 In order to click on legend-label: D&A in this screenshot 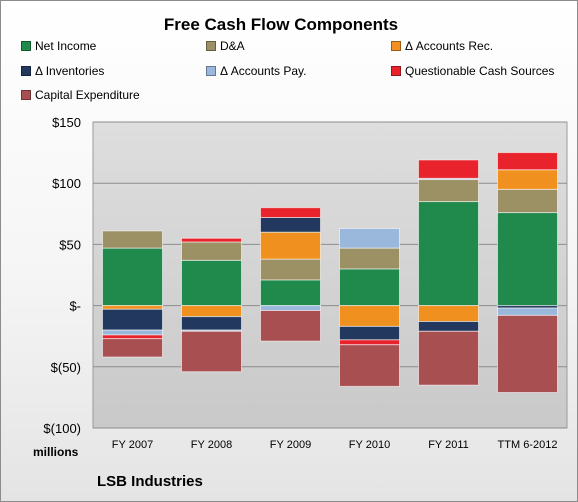, I will do `click(232, 46)`.